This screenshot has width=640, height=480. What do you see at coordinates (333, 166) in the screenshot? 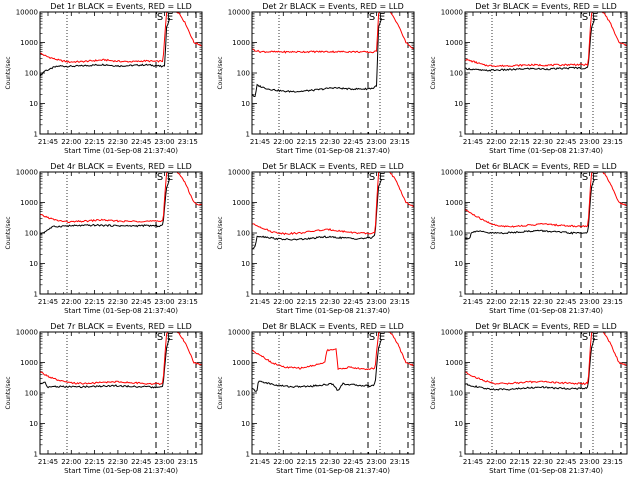
I see `panel-title: Det 5r BLACK = Events, RED = LLD` at bounding box center [333, 166].